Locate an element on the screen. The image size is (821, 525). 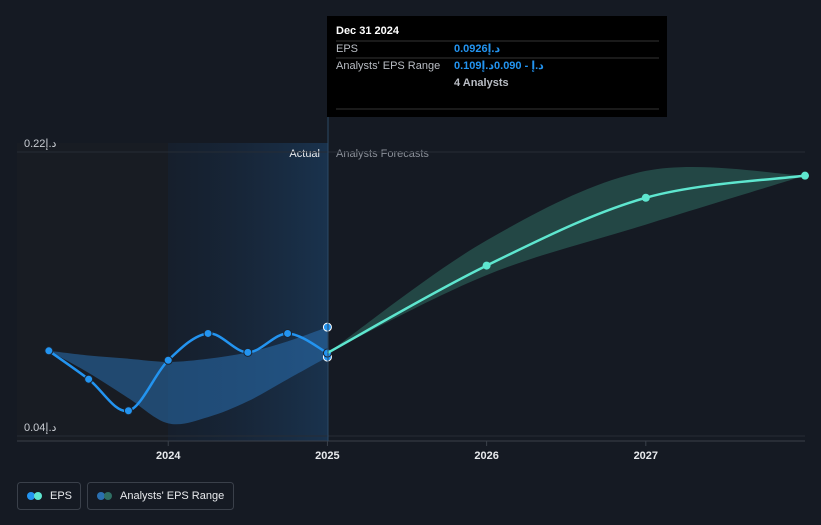
x-tick-label: 2026 is located at coordinates (486, 456).